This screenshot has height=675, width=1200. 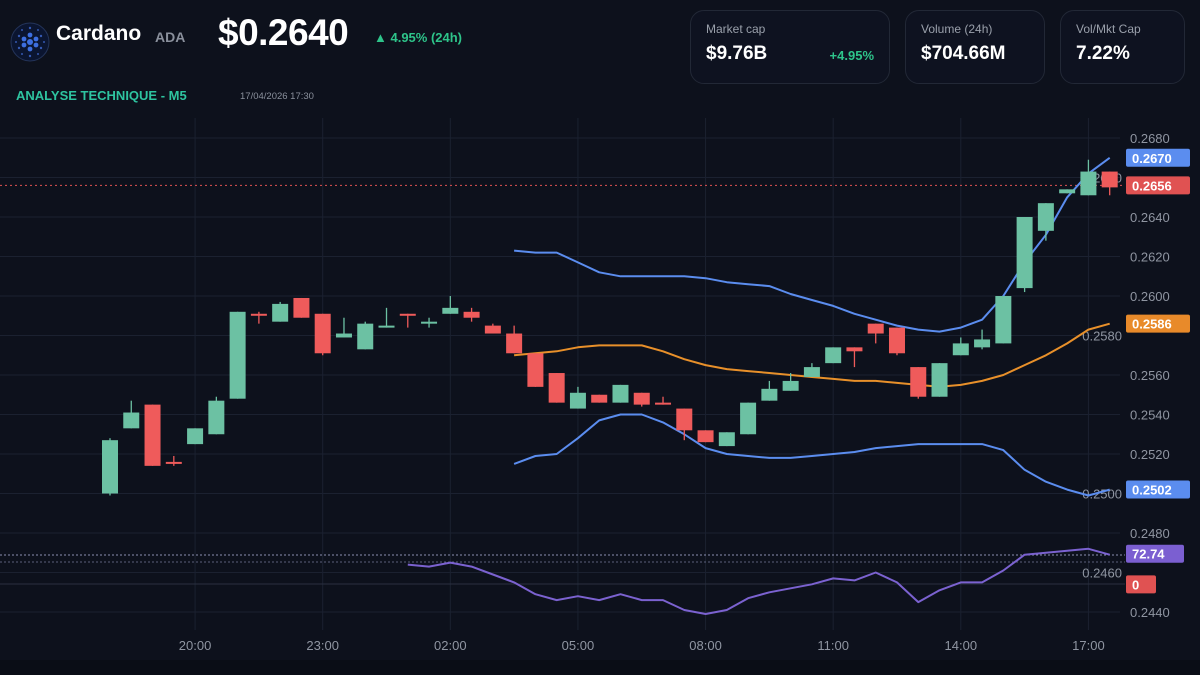 What do you see at coordinates (851, 55) in the screenshot?
I see `market-cap-change: +4.95%` at bounding box center [851, 55].